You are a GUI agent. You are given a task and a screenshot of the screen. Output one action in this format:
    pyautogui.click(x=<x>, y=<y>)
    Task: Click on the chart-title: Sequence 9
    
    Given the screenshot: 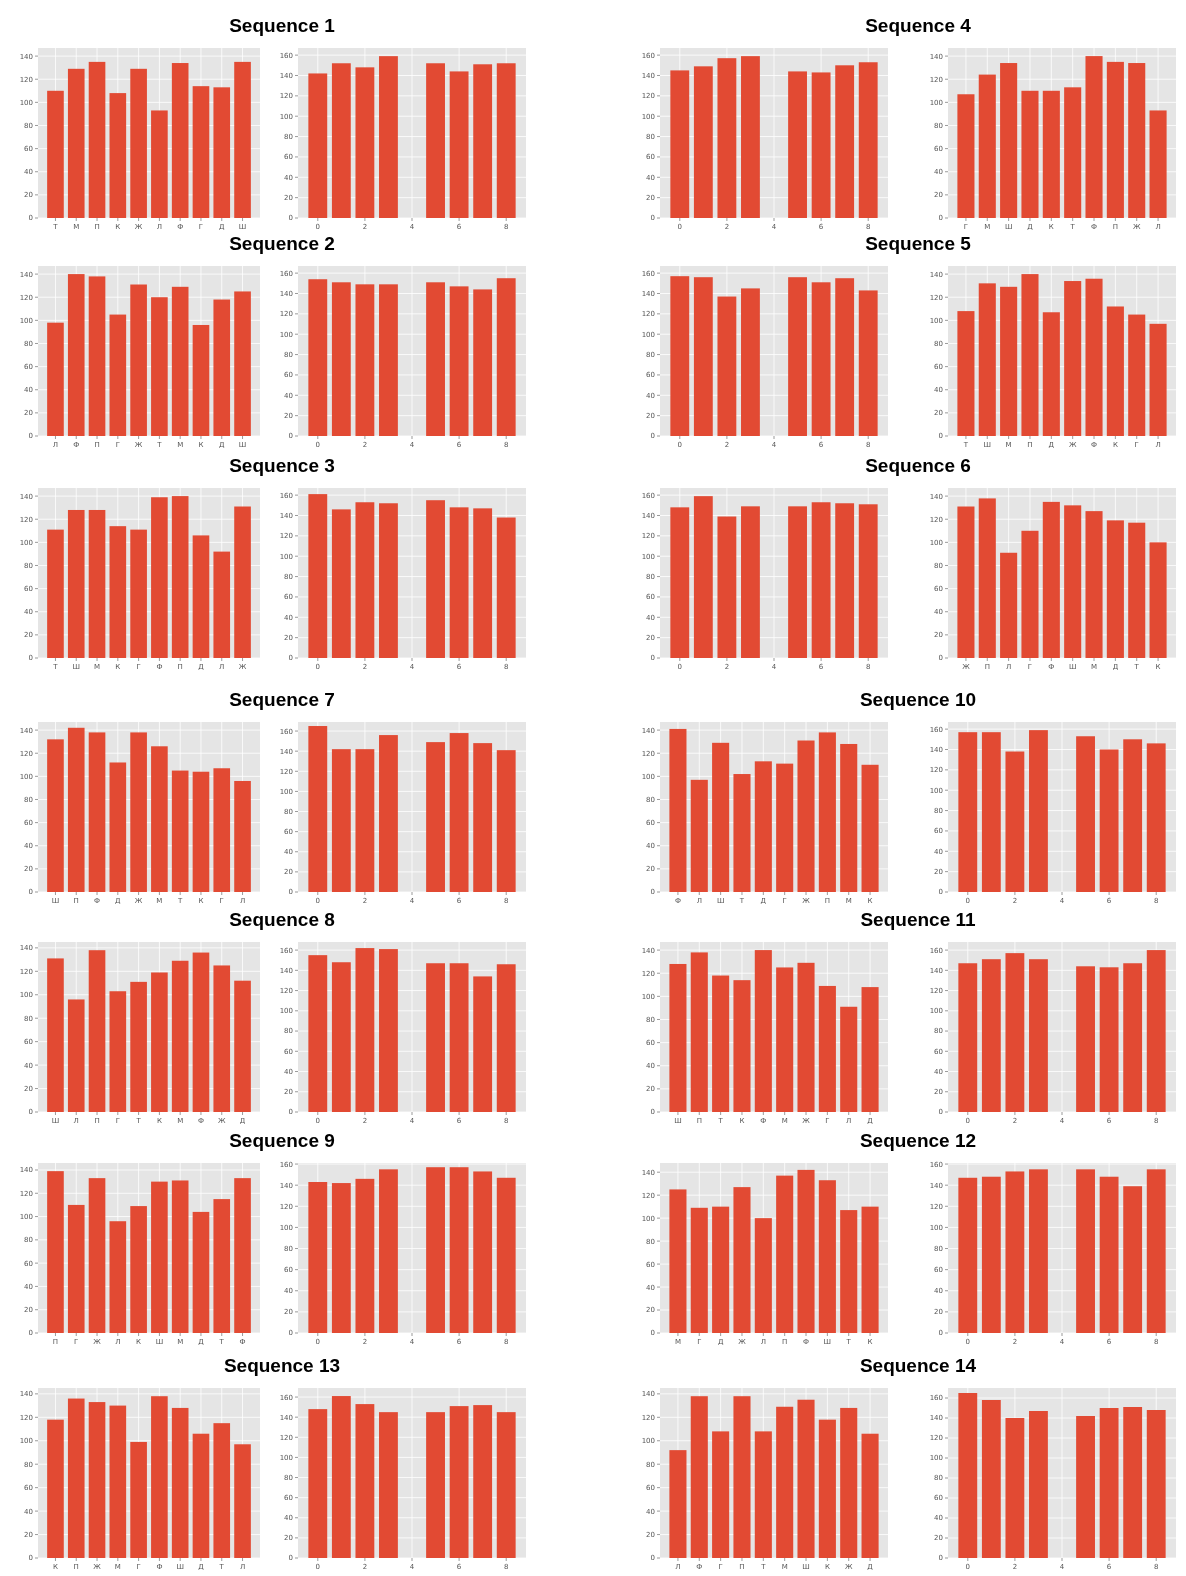 What is the action you would take?
    pyautogui.click(x=282, y=1140)
    